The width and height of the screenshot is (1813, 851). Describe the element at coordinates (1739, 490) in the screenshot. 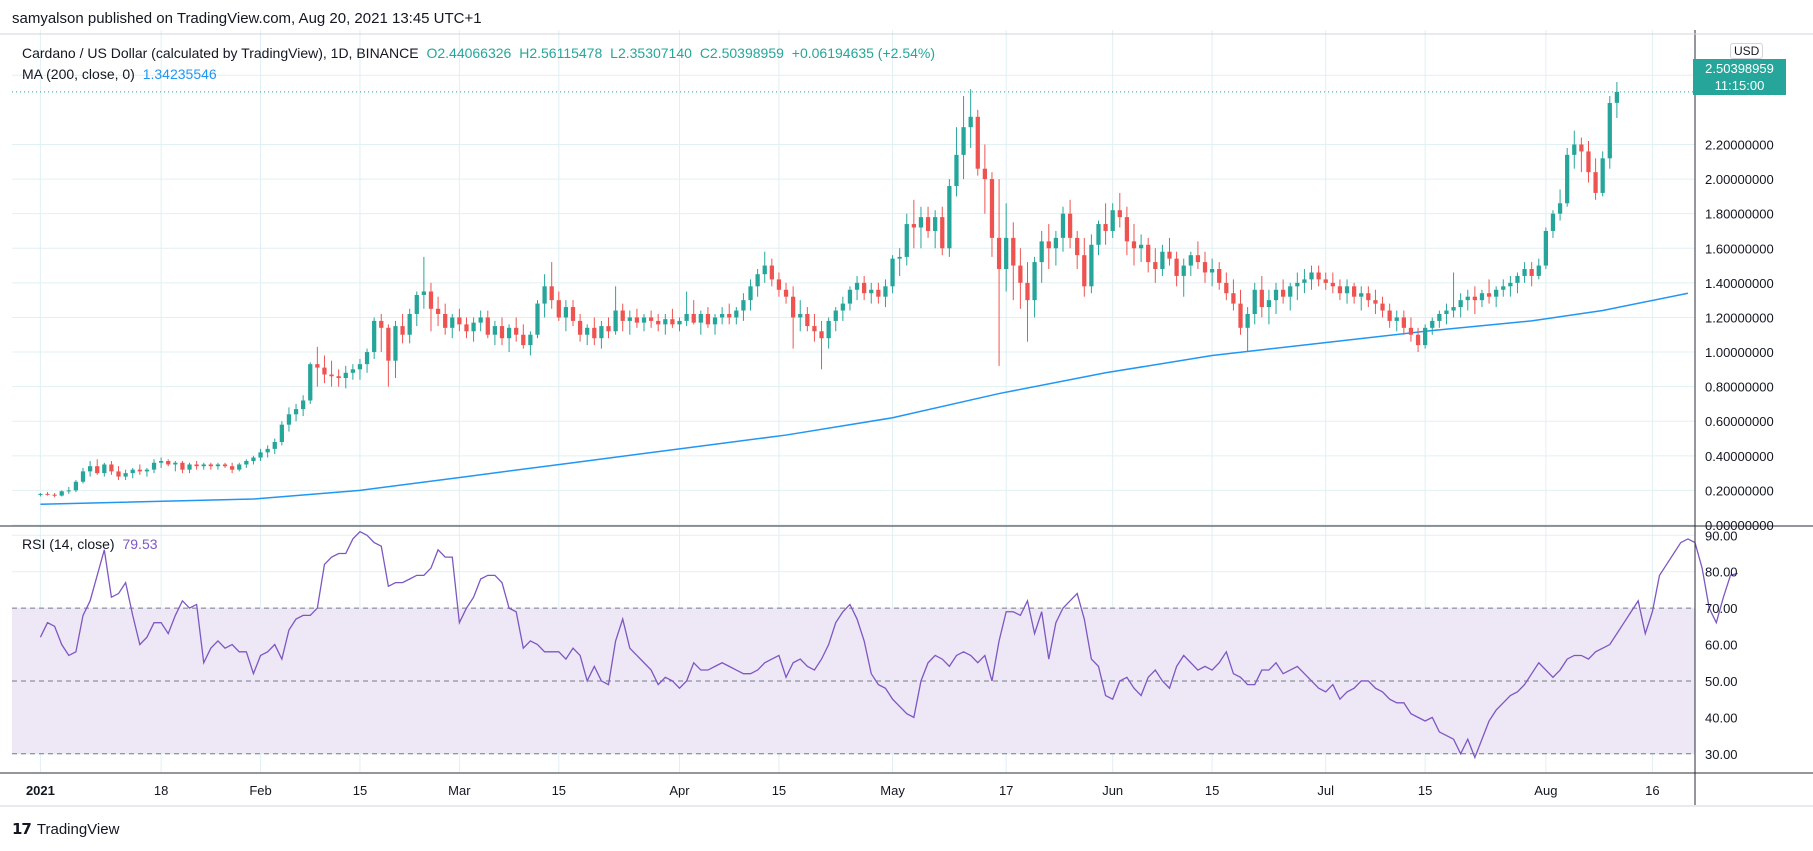

I see `price-tick-label: 0.20000000` at that location.